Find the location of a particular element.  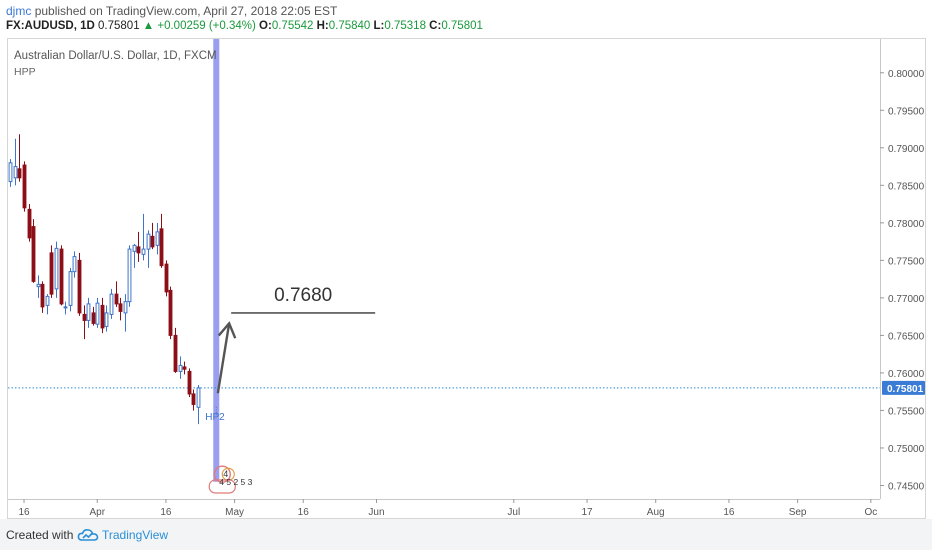

high-value: 0.75840 is located at coordinates (349, 26).